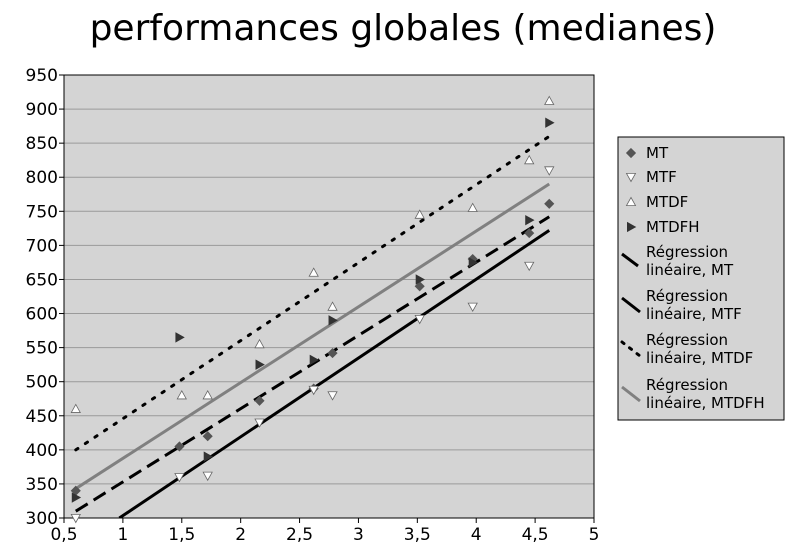  I want to click on x-tick-label: 3, so click(358, 535).